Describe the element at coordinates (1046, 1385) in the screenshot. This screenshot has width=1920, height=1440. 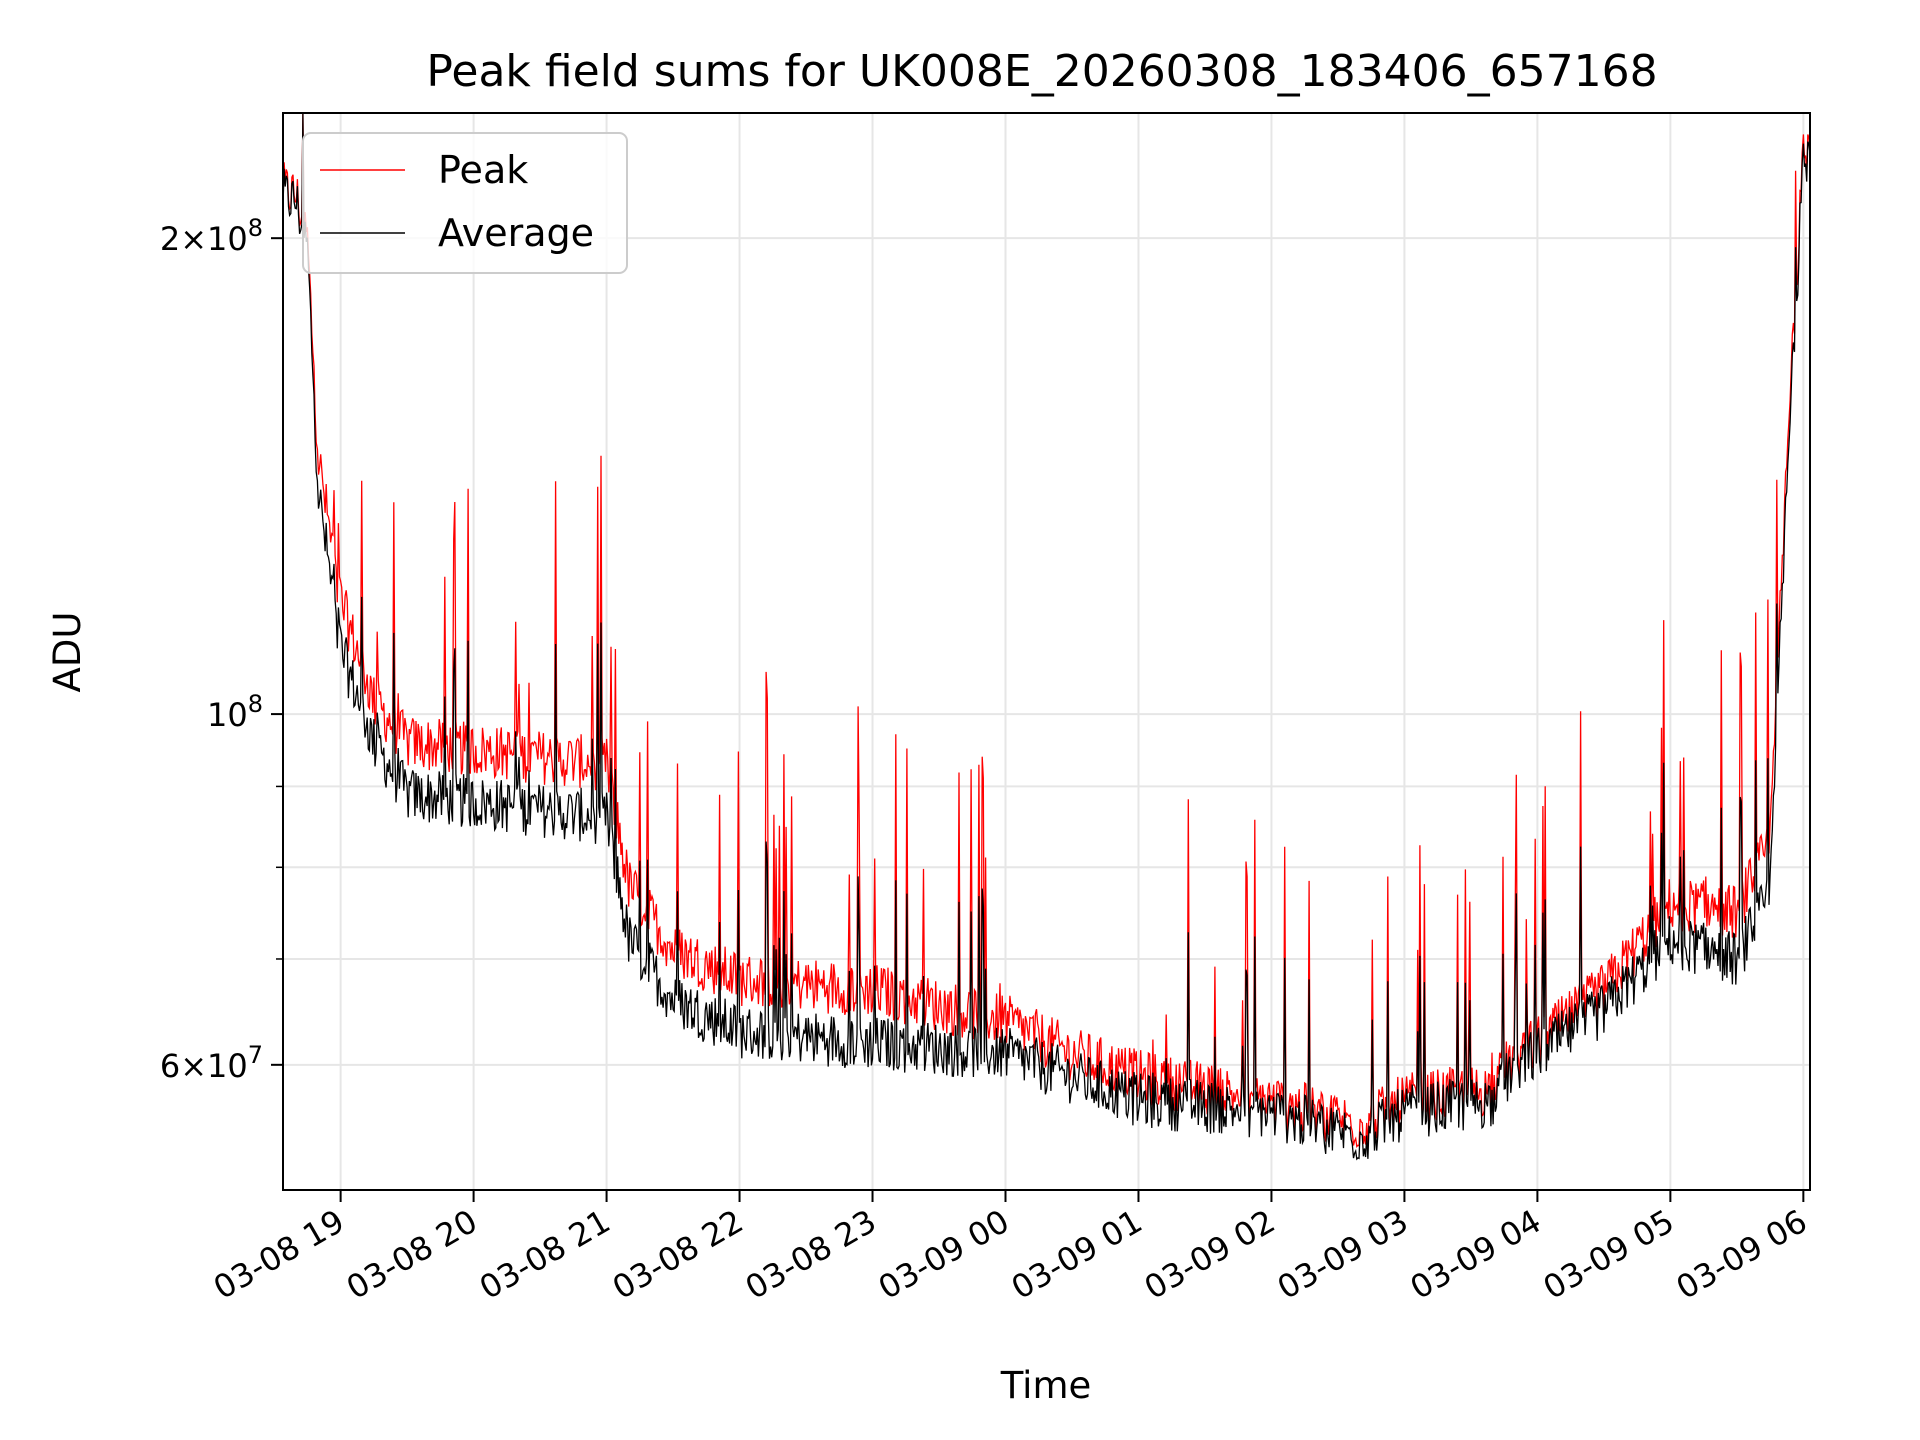
I see `x-axis-label: Time` at that location.